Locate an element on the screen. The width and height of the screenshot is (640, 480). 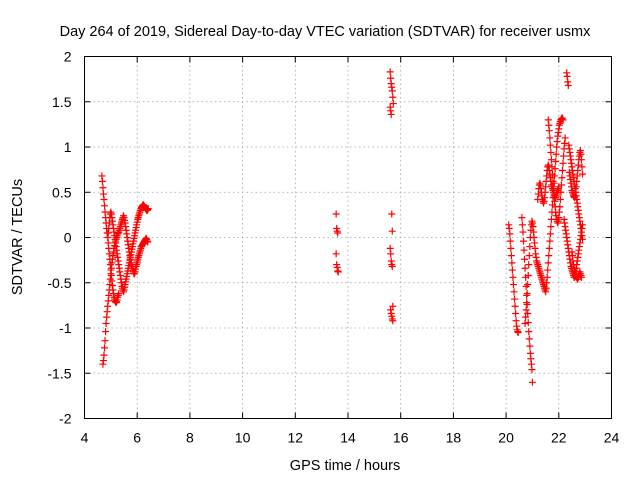
x-tick-labels: 4 6 8 10 12 14 16 18 20 22 24 is located at coordinates (350, 438).